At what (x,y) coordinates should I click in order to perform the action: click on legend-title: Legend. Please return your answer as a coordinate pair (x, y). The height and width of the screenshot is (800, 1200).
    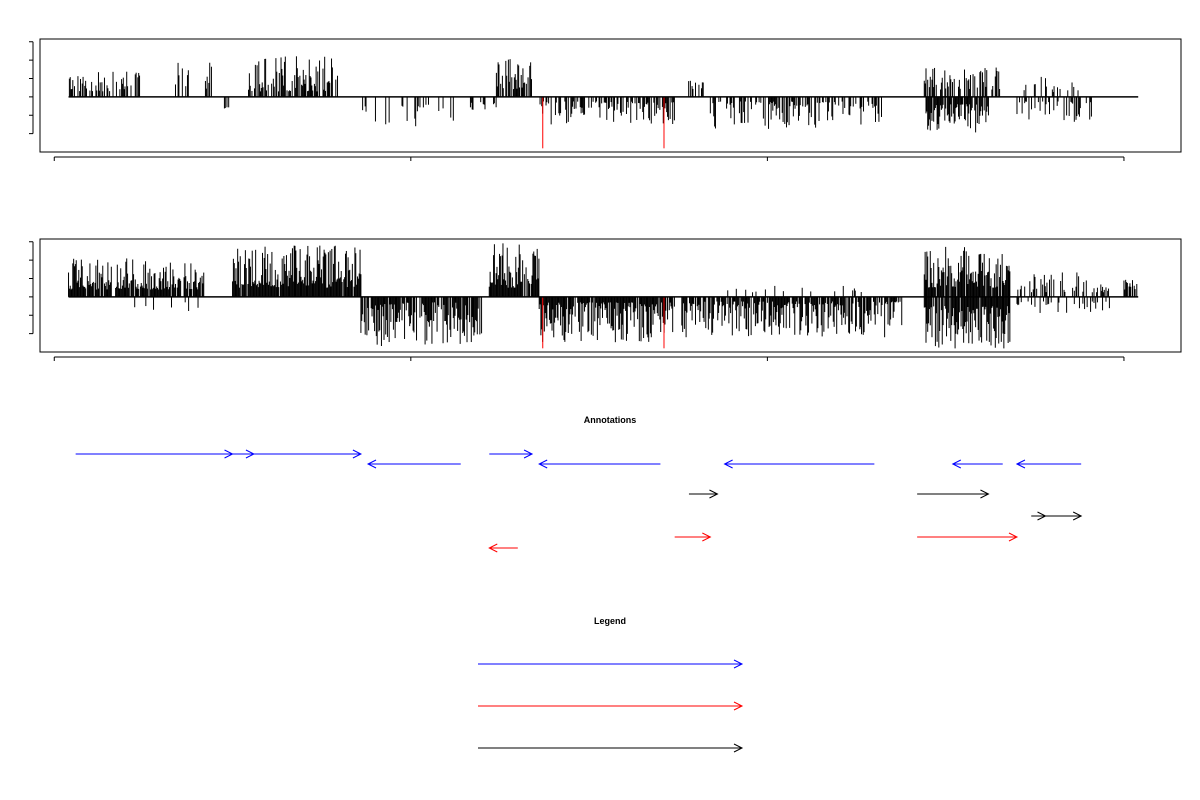
    Looking at the image, I should click on (610, 621).